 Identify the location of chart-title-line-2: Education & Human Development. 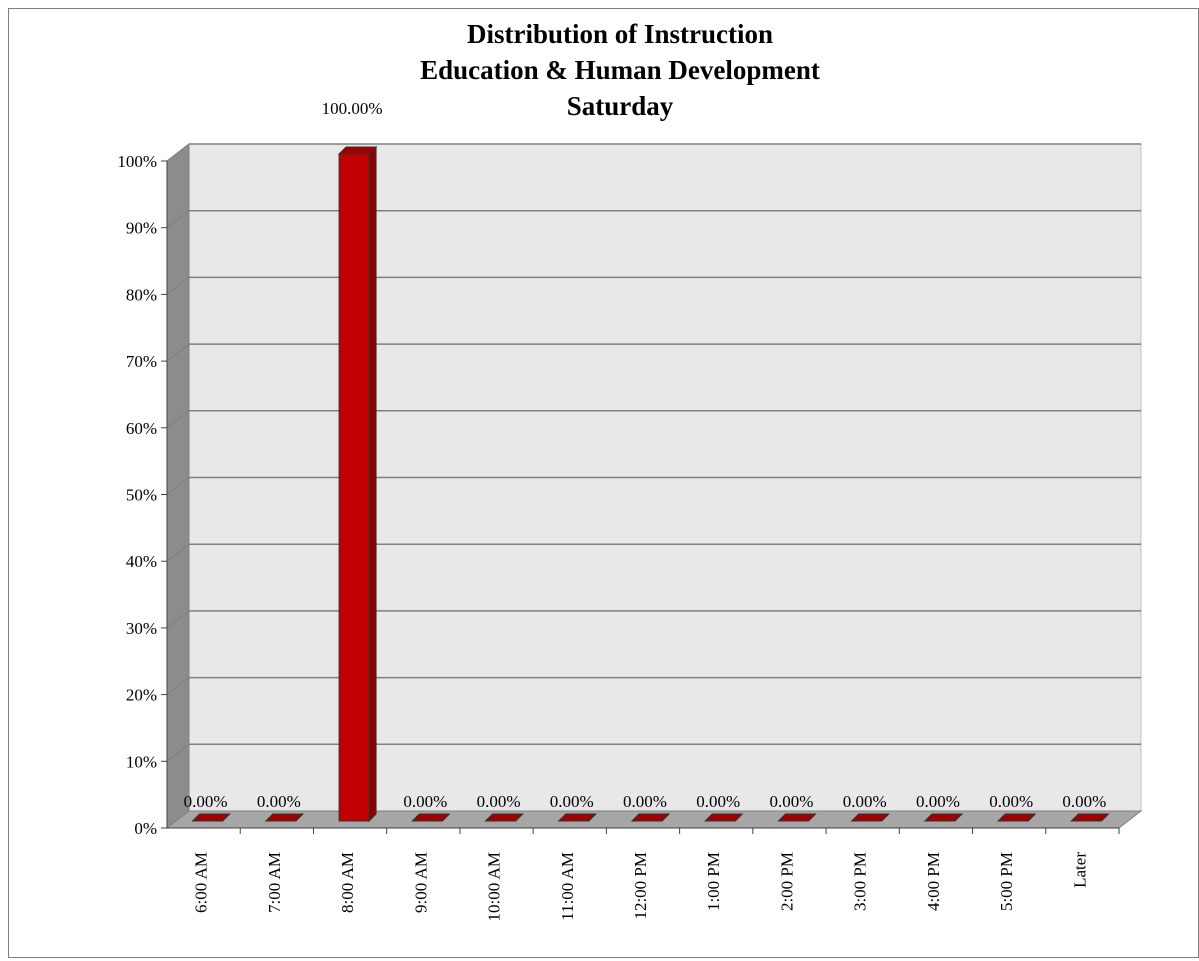
(620, 70).